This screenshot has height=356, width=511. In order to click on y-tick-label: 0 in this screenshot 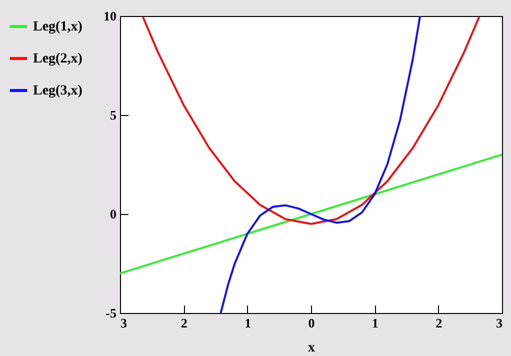, I will do `click(113, 214)`.